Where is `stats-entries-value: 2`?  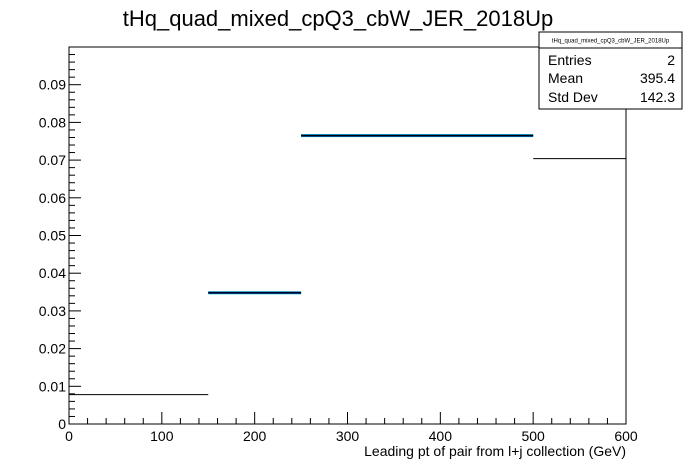
stats-entries-value: 2 is located at coordinates (671, 60).